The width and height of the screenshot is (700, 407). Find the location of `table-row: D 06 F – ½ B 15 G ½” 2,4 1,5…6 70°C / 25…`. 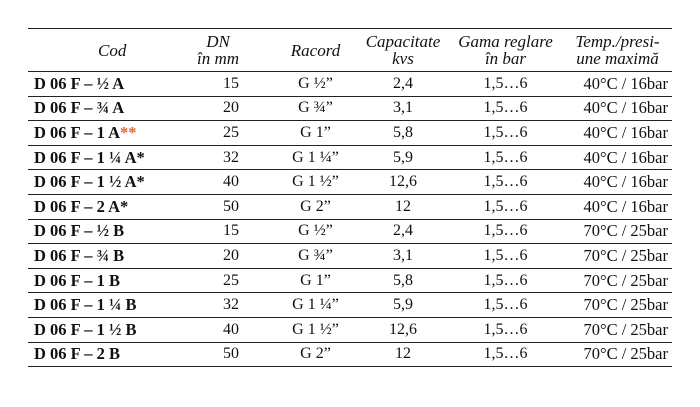

table-row: D 06 F – ½ B 15 G ½” 2,4 1,5…6 70°C / 25… is located at coordinates (350, 231).